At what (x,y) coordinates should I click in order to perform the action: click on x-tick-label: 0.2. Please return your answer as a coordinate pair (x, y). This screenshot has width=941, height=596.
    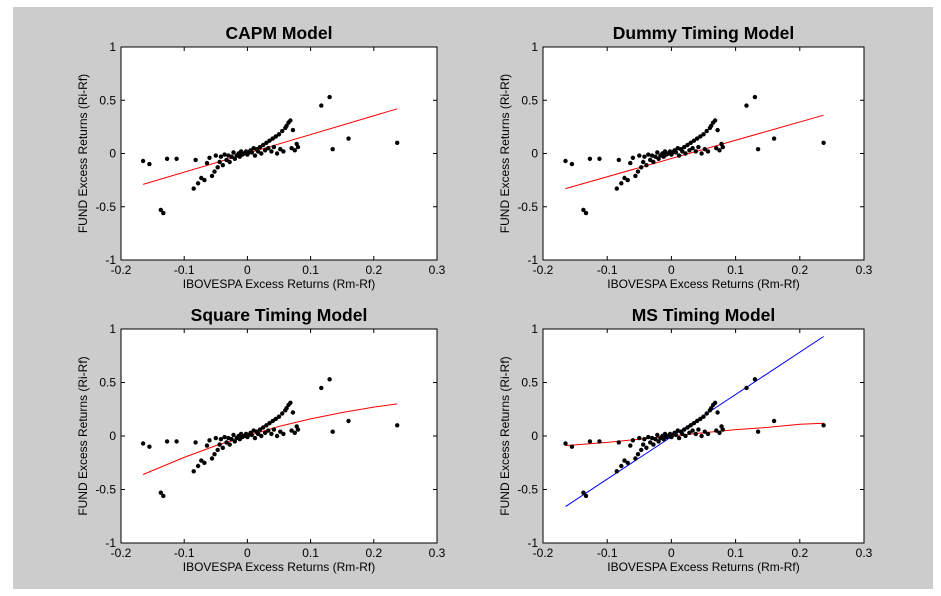
    Looking at the image, I should click on (799, 553).